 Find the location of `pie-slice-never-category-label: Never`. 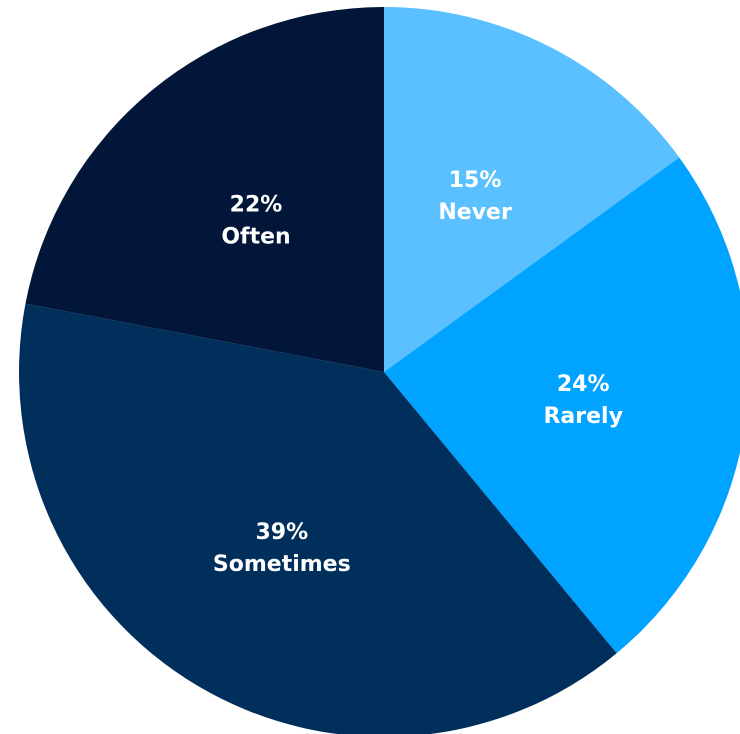

pie-slice-never-category-label: Never is located at coordinates (475, 212).